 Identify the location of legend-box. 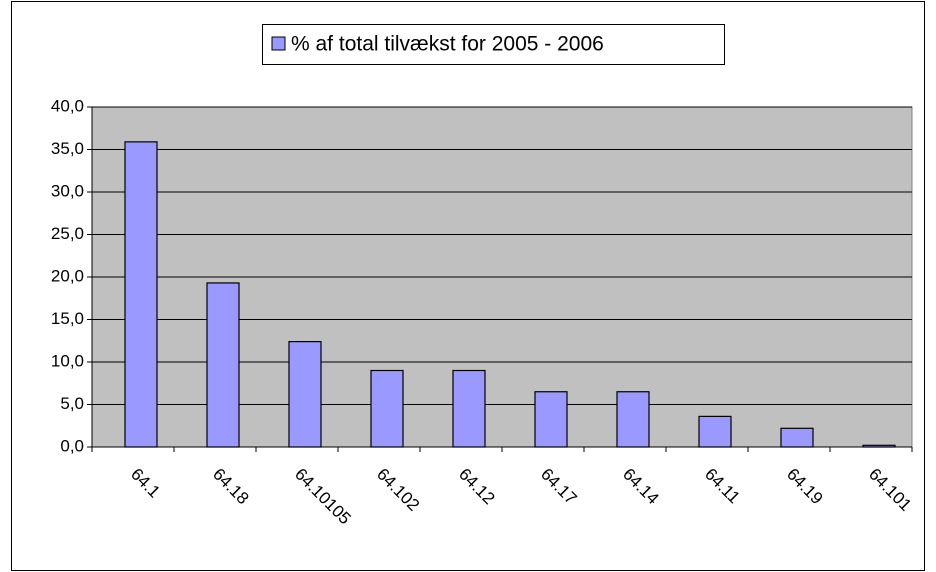
(493, 44).